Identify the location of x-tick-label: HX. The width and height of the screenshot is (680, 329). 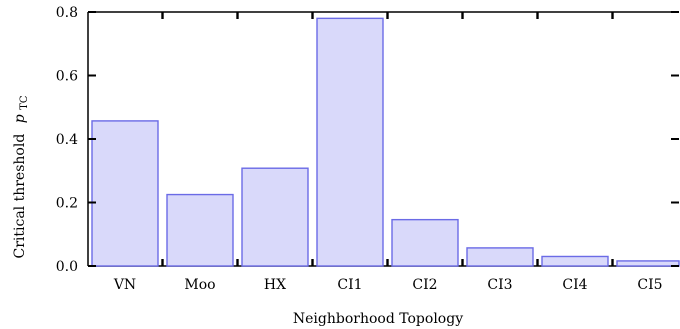
(275, 285).